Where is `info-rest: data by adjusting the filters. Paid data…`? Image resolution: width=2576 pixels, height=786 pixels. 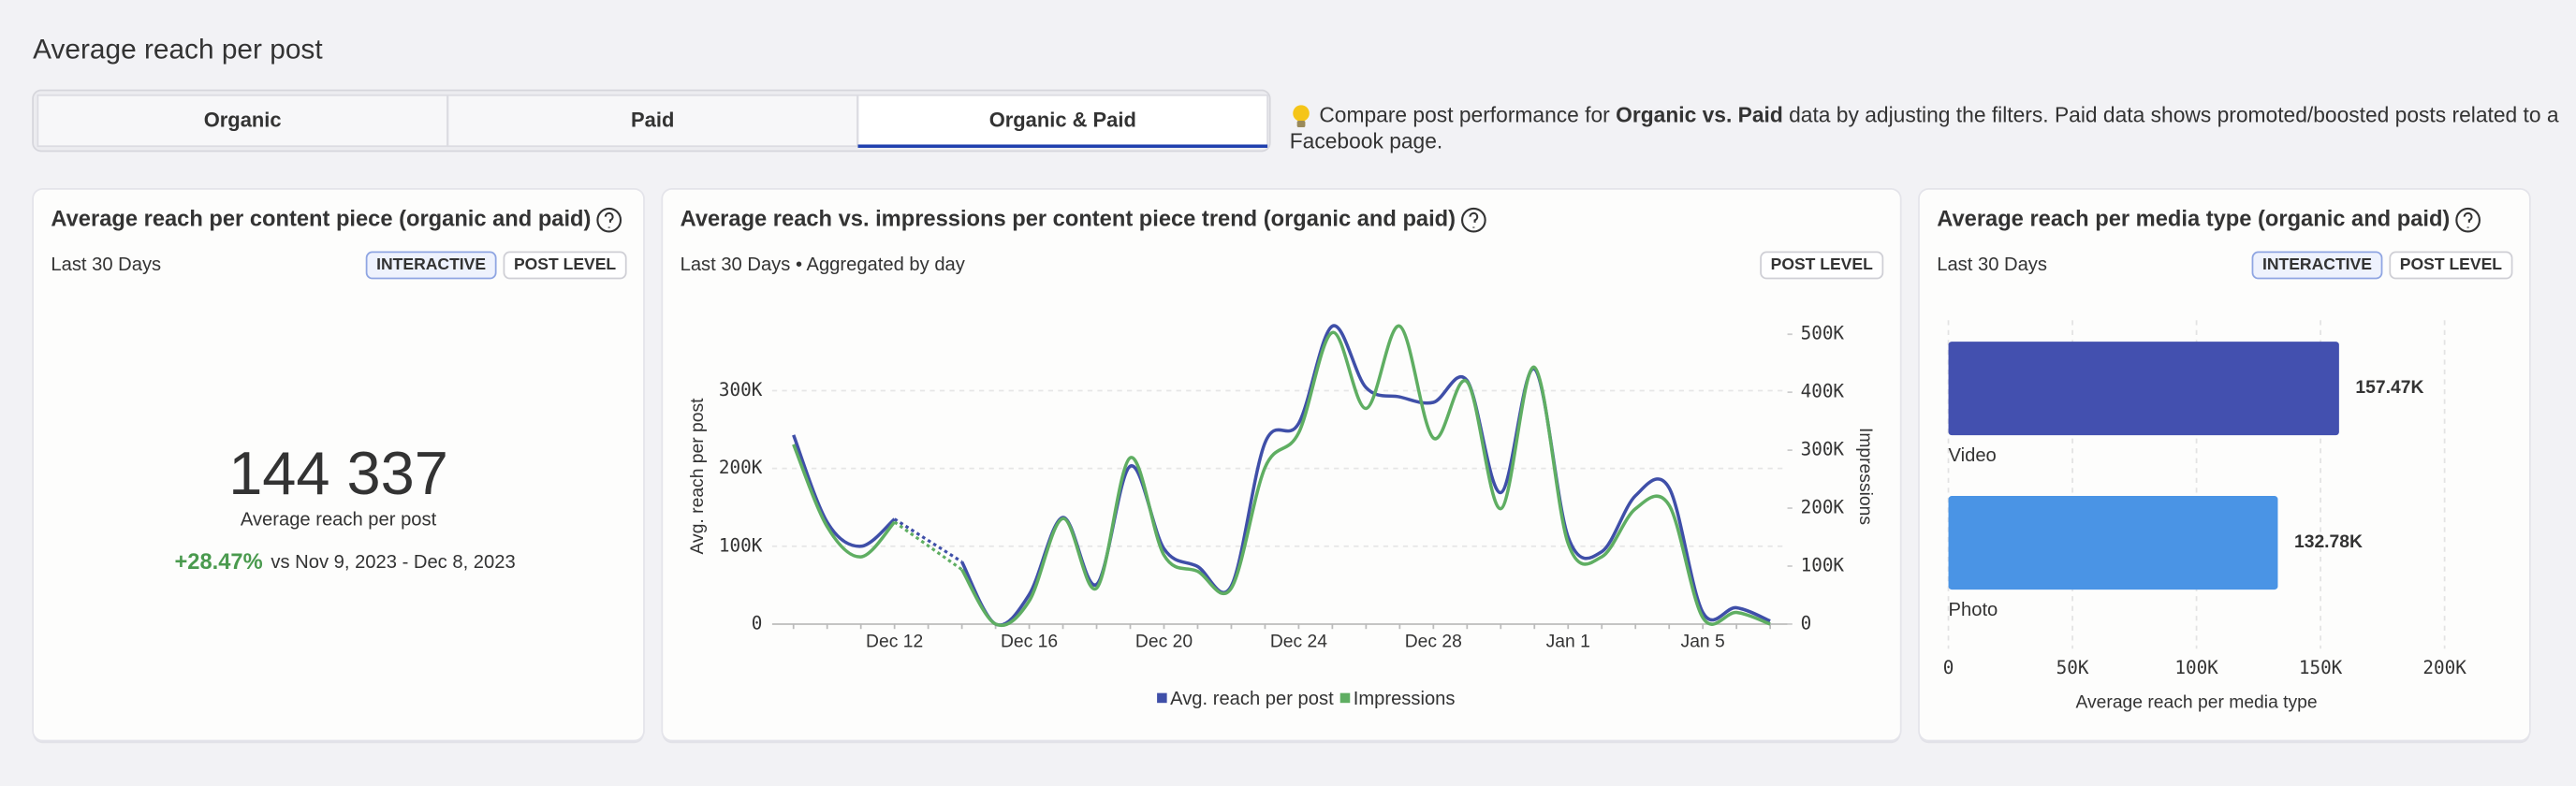
info-rest: data by adjusting the filters. Paid data… is located at coordinates (2171, 115).